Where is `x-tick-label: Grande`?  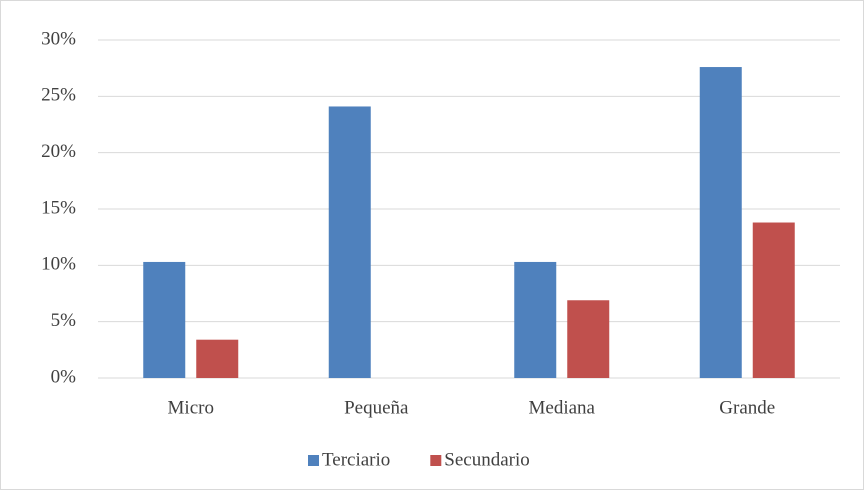 x-tick-label: Grande is located at coordinates (747, 407).